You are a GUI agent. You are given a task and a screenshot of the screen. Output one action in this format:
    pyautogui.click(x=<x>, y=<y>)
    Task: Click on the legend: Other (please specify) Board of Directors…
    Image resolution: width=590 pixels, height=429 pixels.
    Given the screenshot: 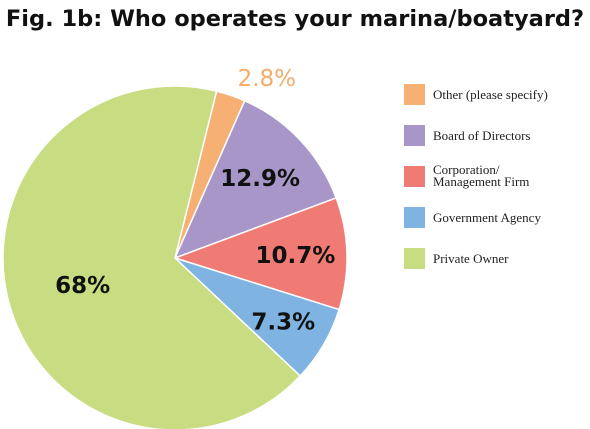 What is the action you would take?
    pyautogui.click(x=476, y=176)
    